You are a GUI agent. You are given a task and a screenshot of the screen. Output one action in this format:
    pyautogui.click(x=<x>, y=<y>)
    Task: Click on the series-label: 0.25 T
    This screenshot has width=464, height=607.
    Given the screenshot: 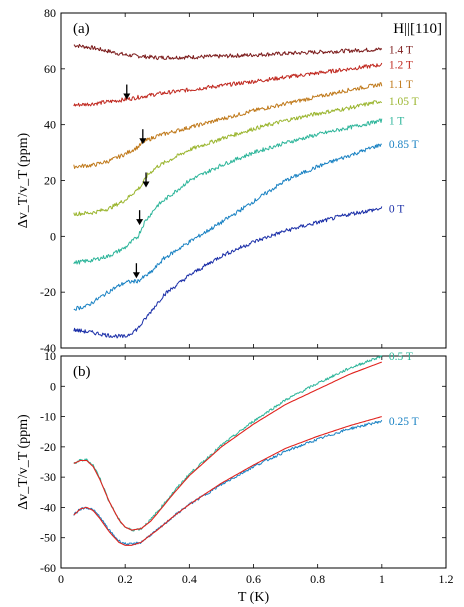 What is the action you would take?
    pyautogui.click(x=404, y=422)
    